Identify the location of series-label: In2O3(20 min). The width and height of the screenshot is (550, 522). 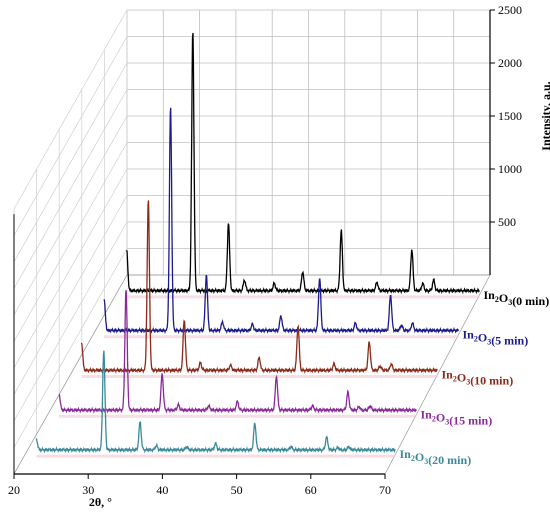
(436, 457).